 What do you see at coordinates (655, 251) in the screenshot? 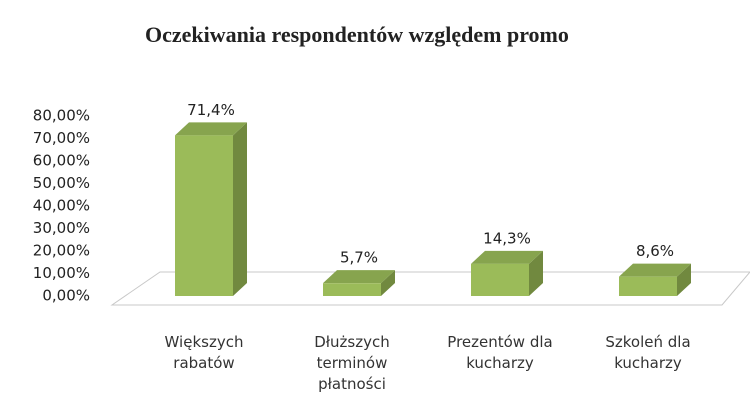
I see `data-label: 8,6%` at bounding box center [655, 251].